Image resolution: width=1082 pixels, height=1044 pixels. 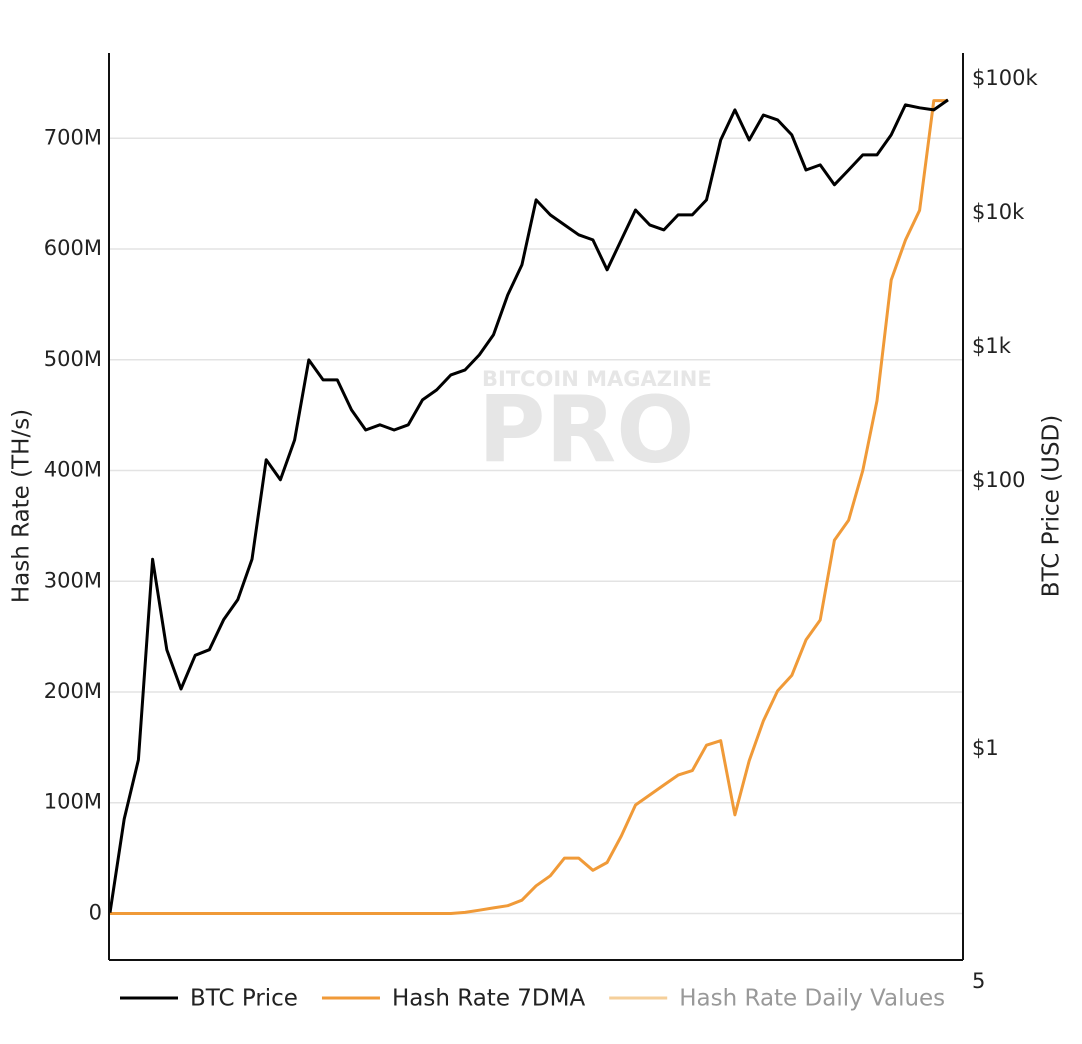 What do you see at coordinates (73, 359) in the screenshot?
I see `y-tick-label: 500M` at bounding box center [73, 359].